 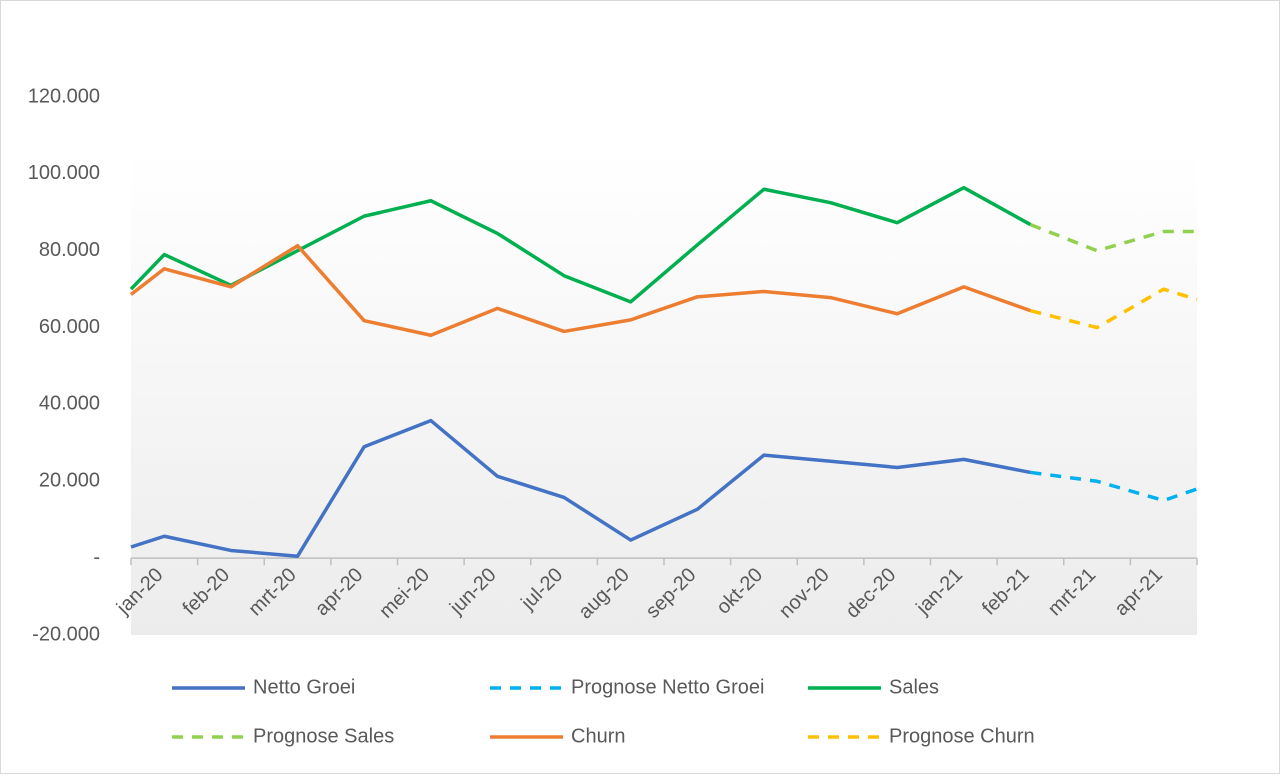 I want to click on y-tick-label: -, so click(x=96, y=557).